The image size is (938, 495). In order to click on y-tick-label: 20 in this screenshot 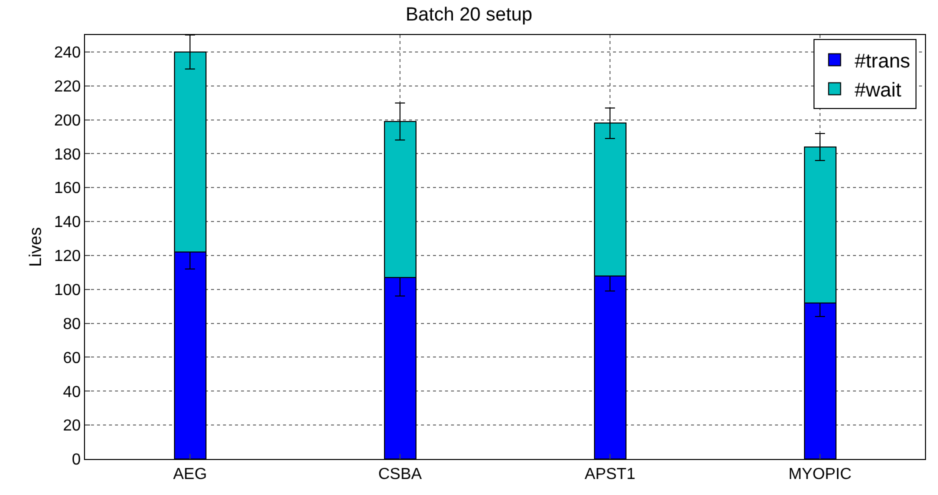, I will do `click(72, 426)`.